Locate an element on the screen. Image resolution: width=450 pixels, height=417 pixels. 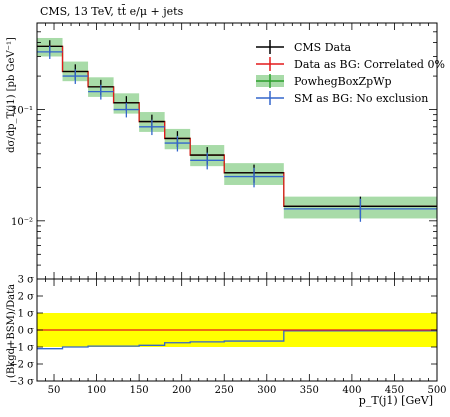
x-tick-label: 350 is located at coordinates (309, 390).